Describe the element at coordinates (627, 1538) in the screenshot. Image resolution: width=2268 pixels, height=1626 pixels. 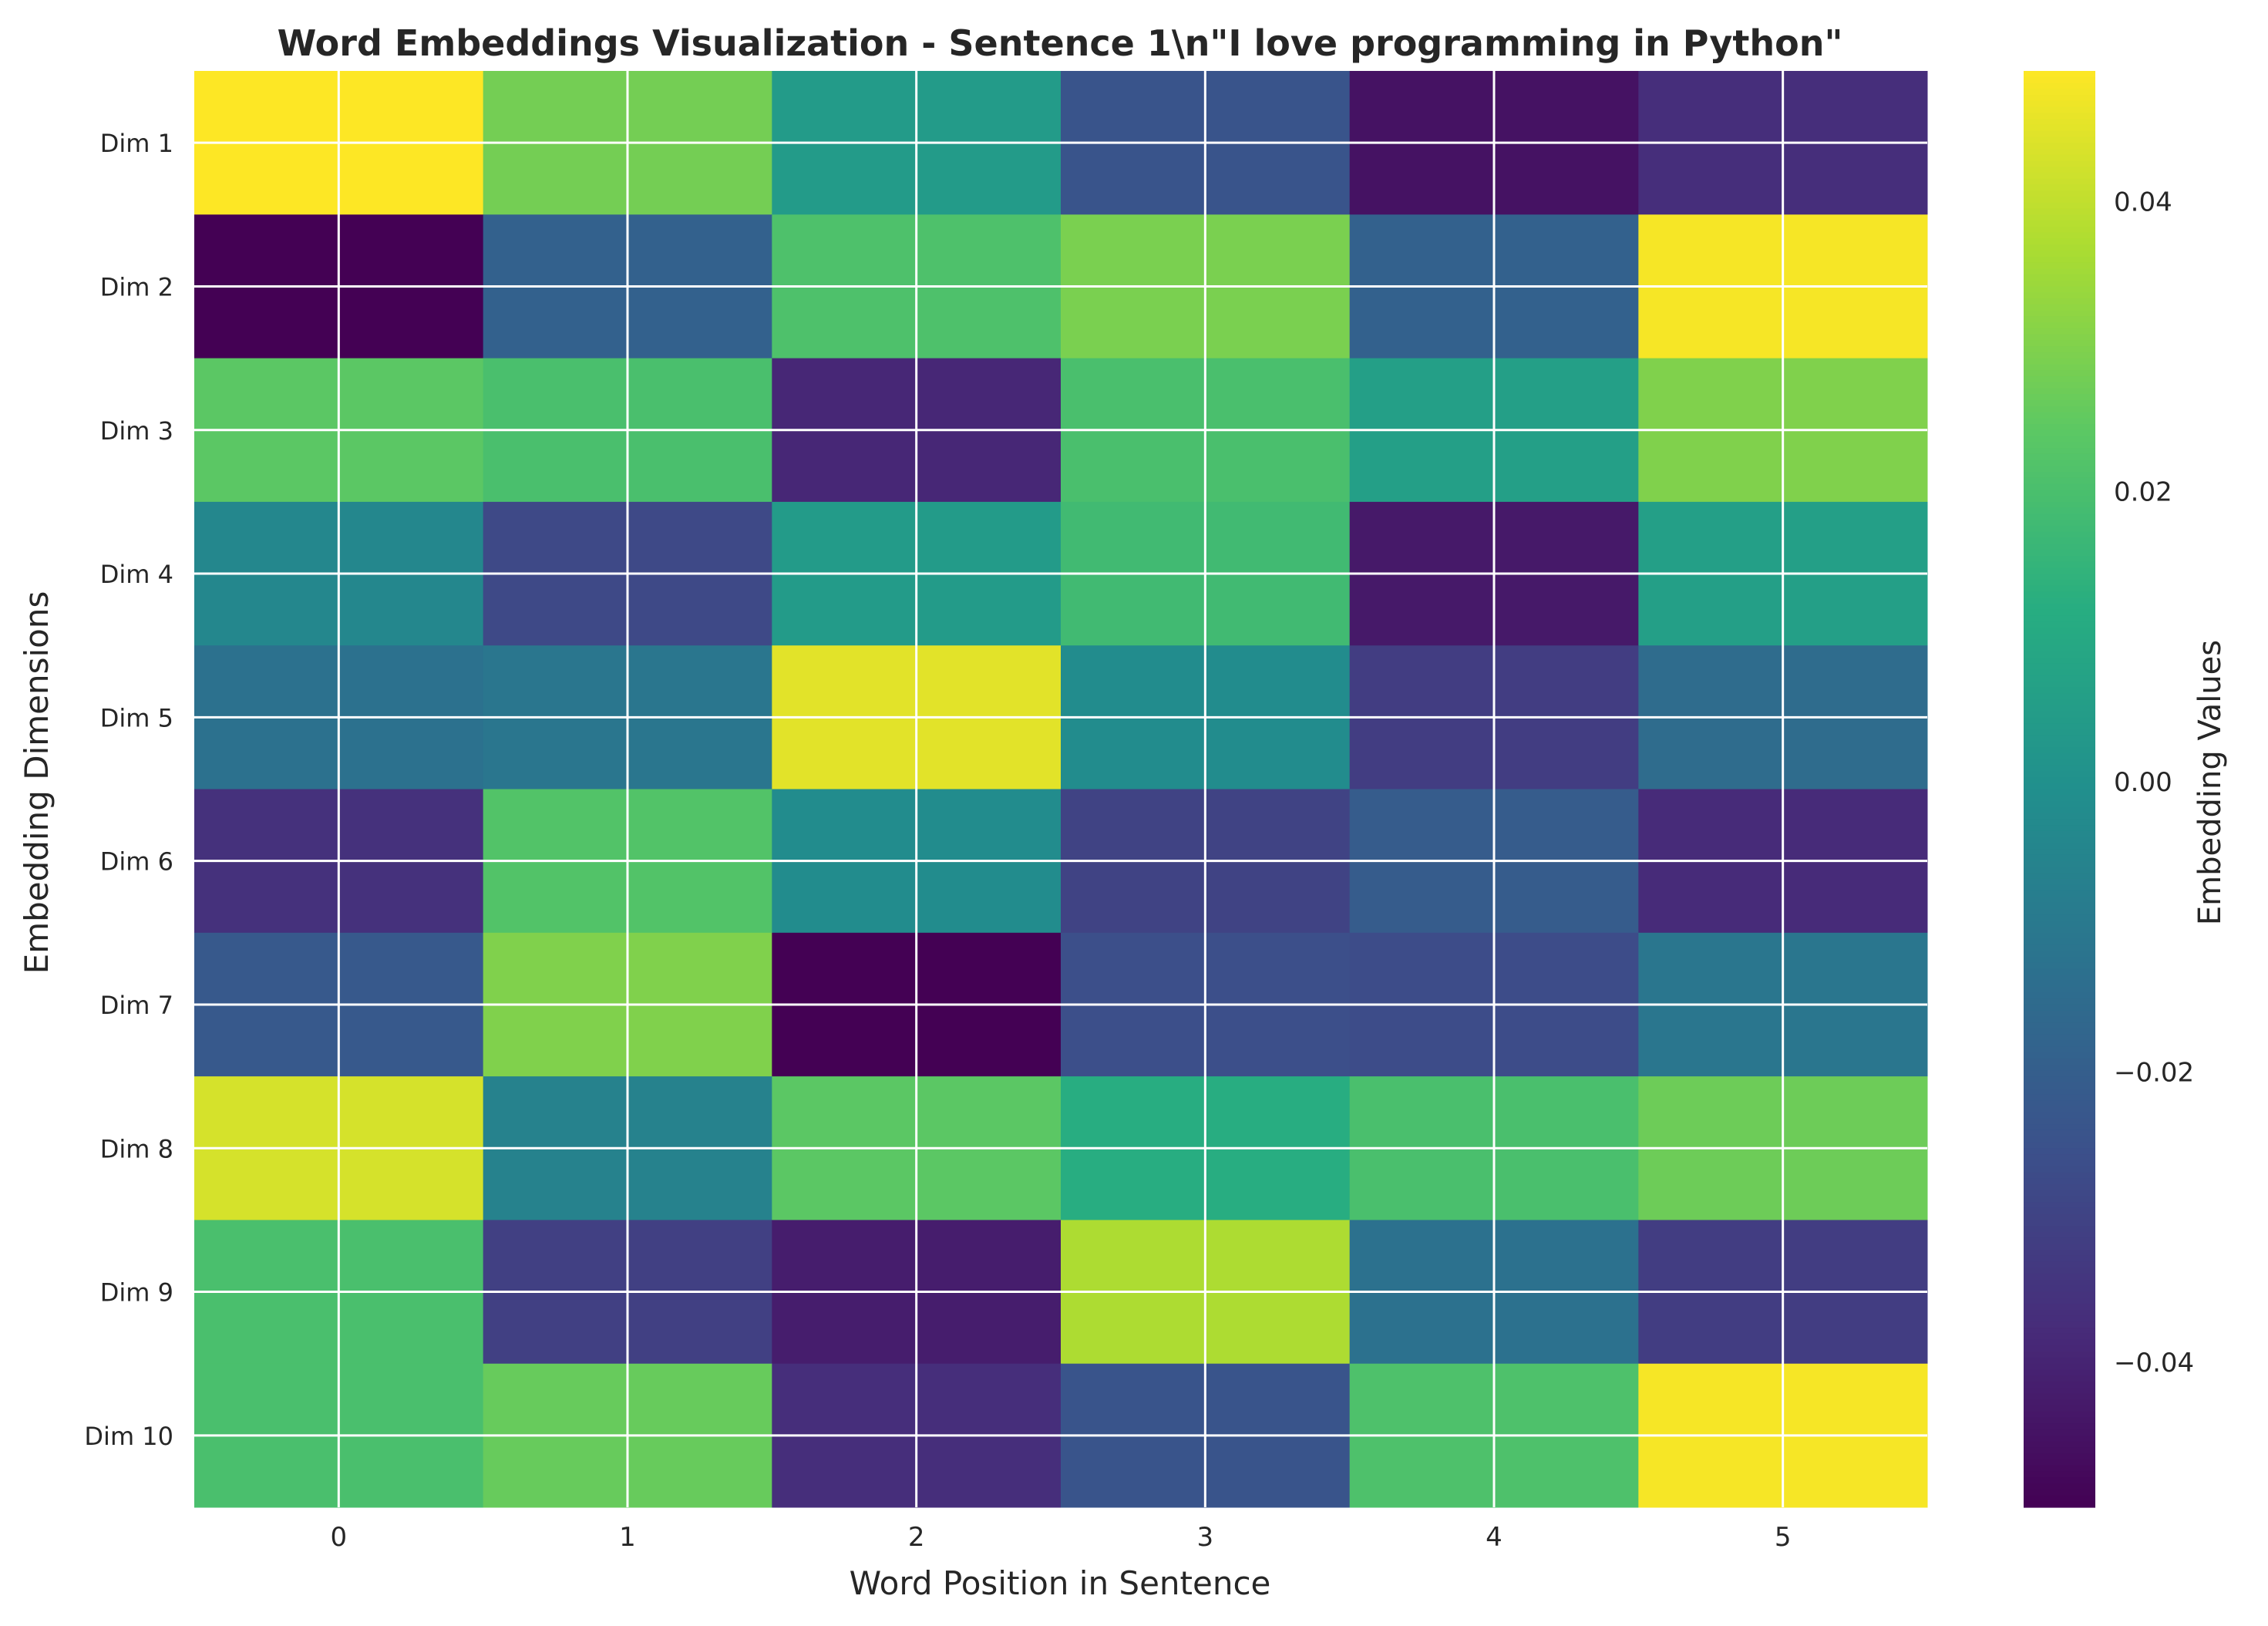
I see `x-tick-label: 1` at that location.